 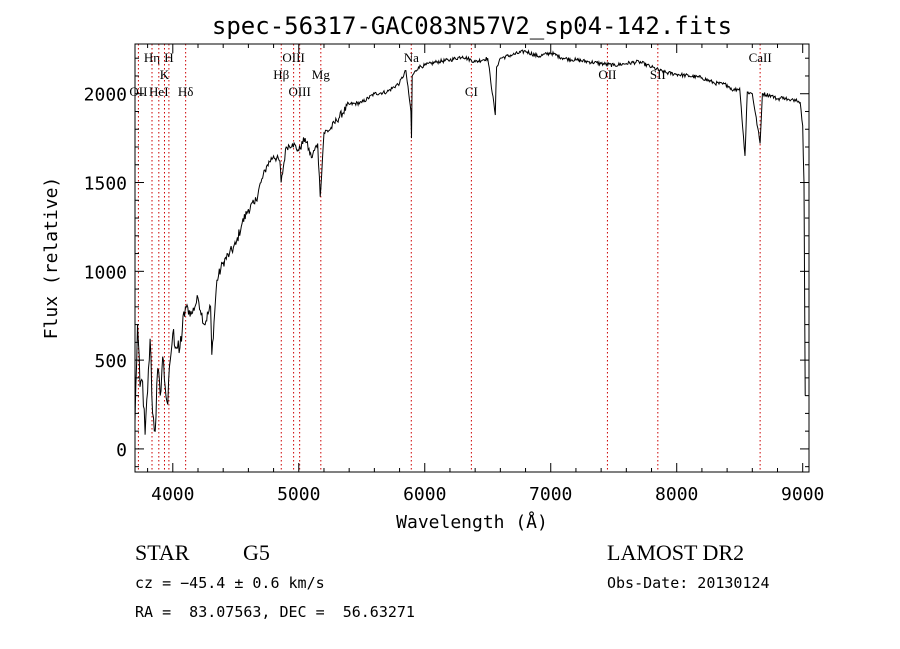 What do you see at coordinates (472, 522) in the screenshot?
I see `x-axis-label: Wavelength (Å)` at bounding box center [472, 522].